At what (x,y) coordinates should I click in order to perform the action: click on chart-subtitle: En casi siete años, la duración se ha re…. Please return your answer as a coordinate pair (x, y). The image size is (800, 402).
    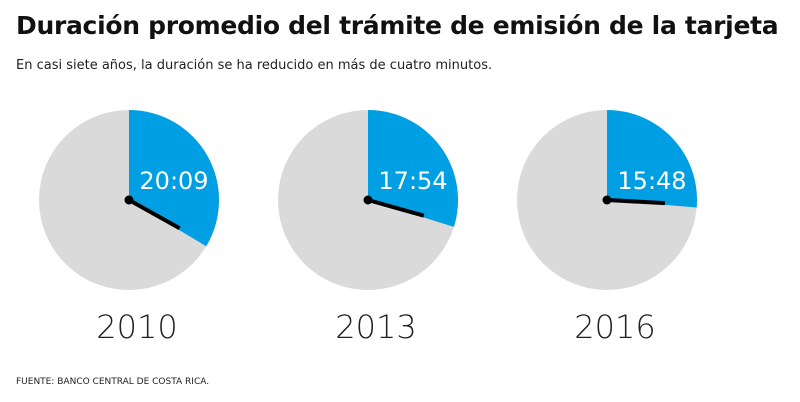
    Looking at the image, I should click on (254, 65).